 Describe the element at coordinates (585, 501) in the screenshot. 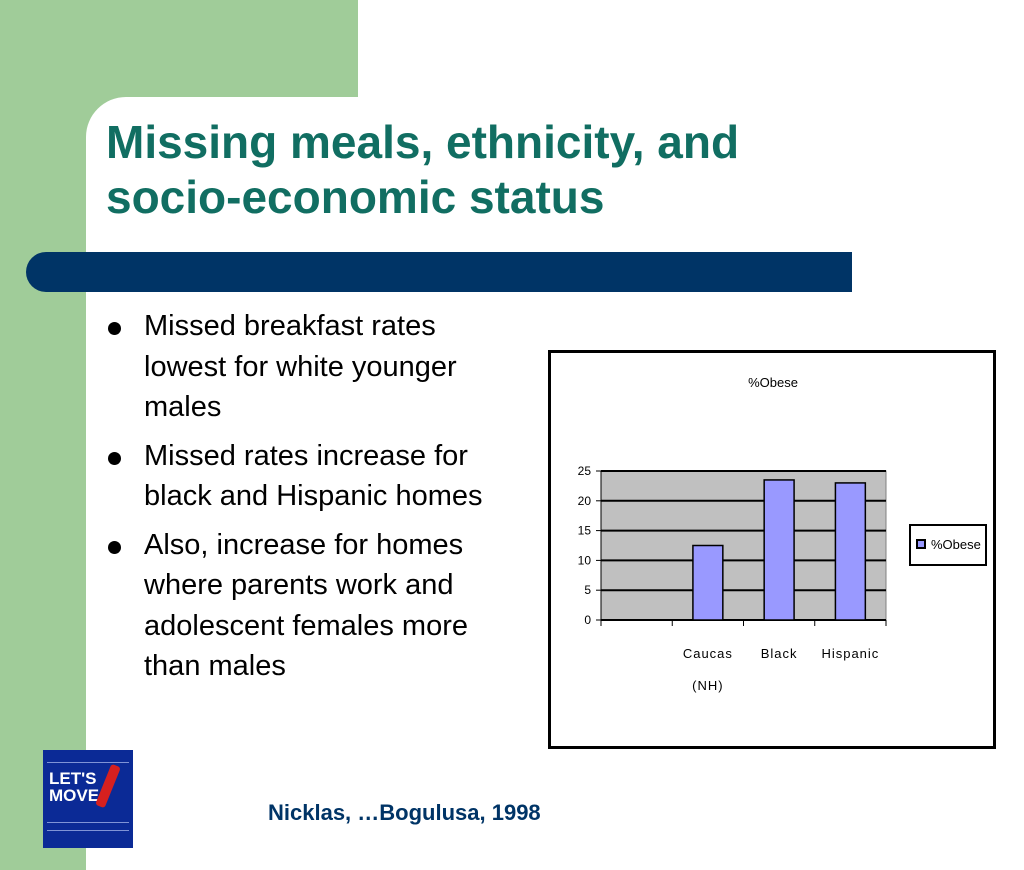

I see `y-tick-label: 20` at that location.